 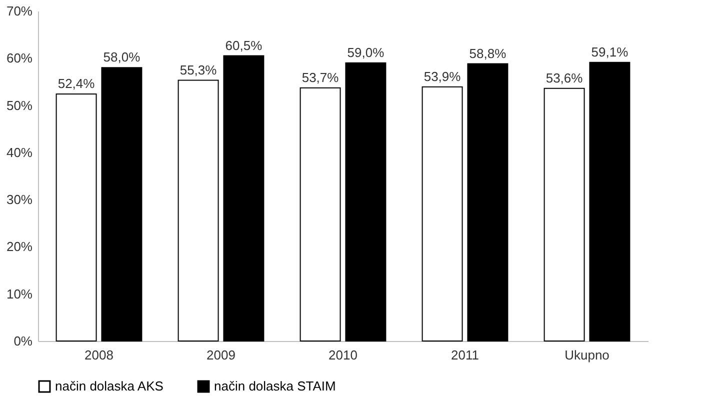 I want to click on x-tick-label: 2011, so click(x=465, y=355).